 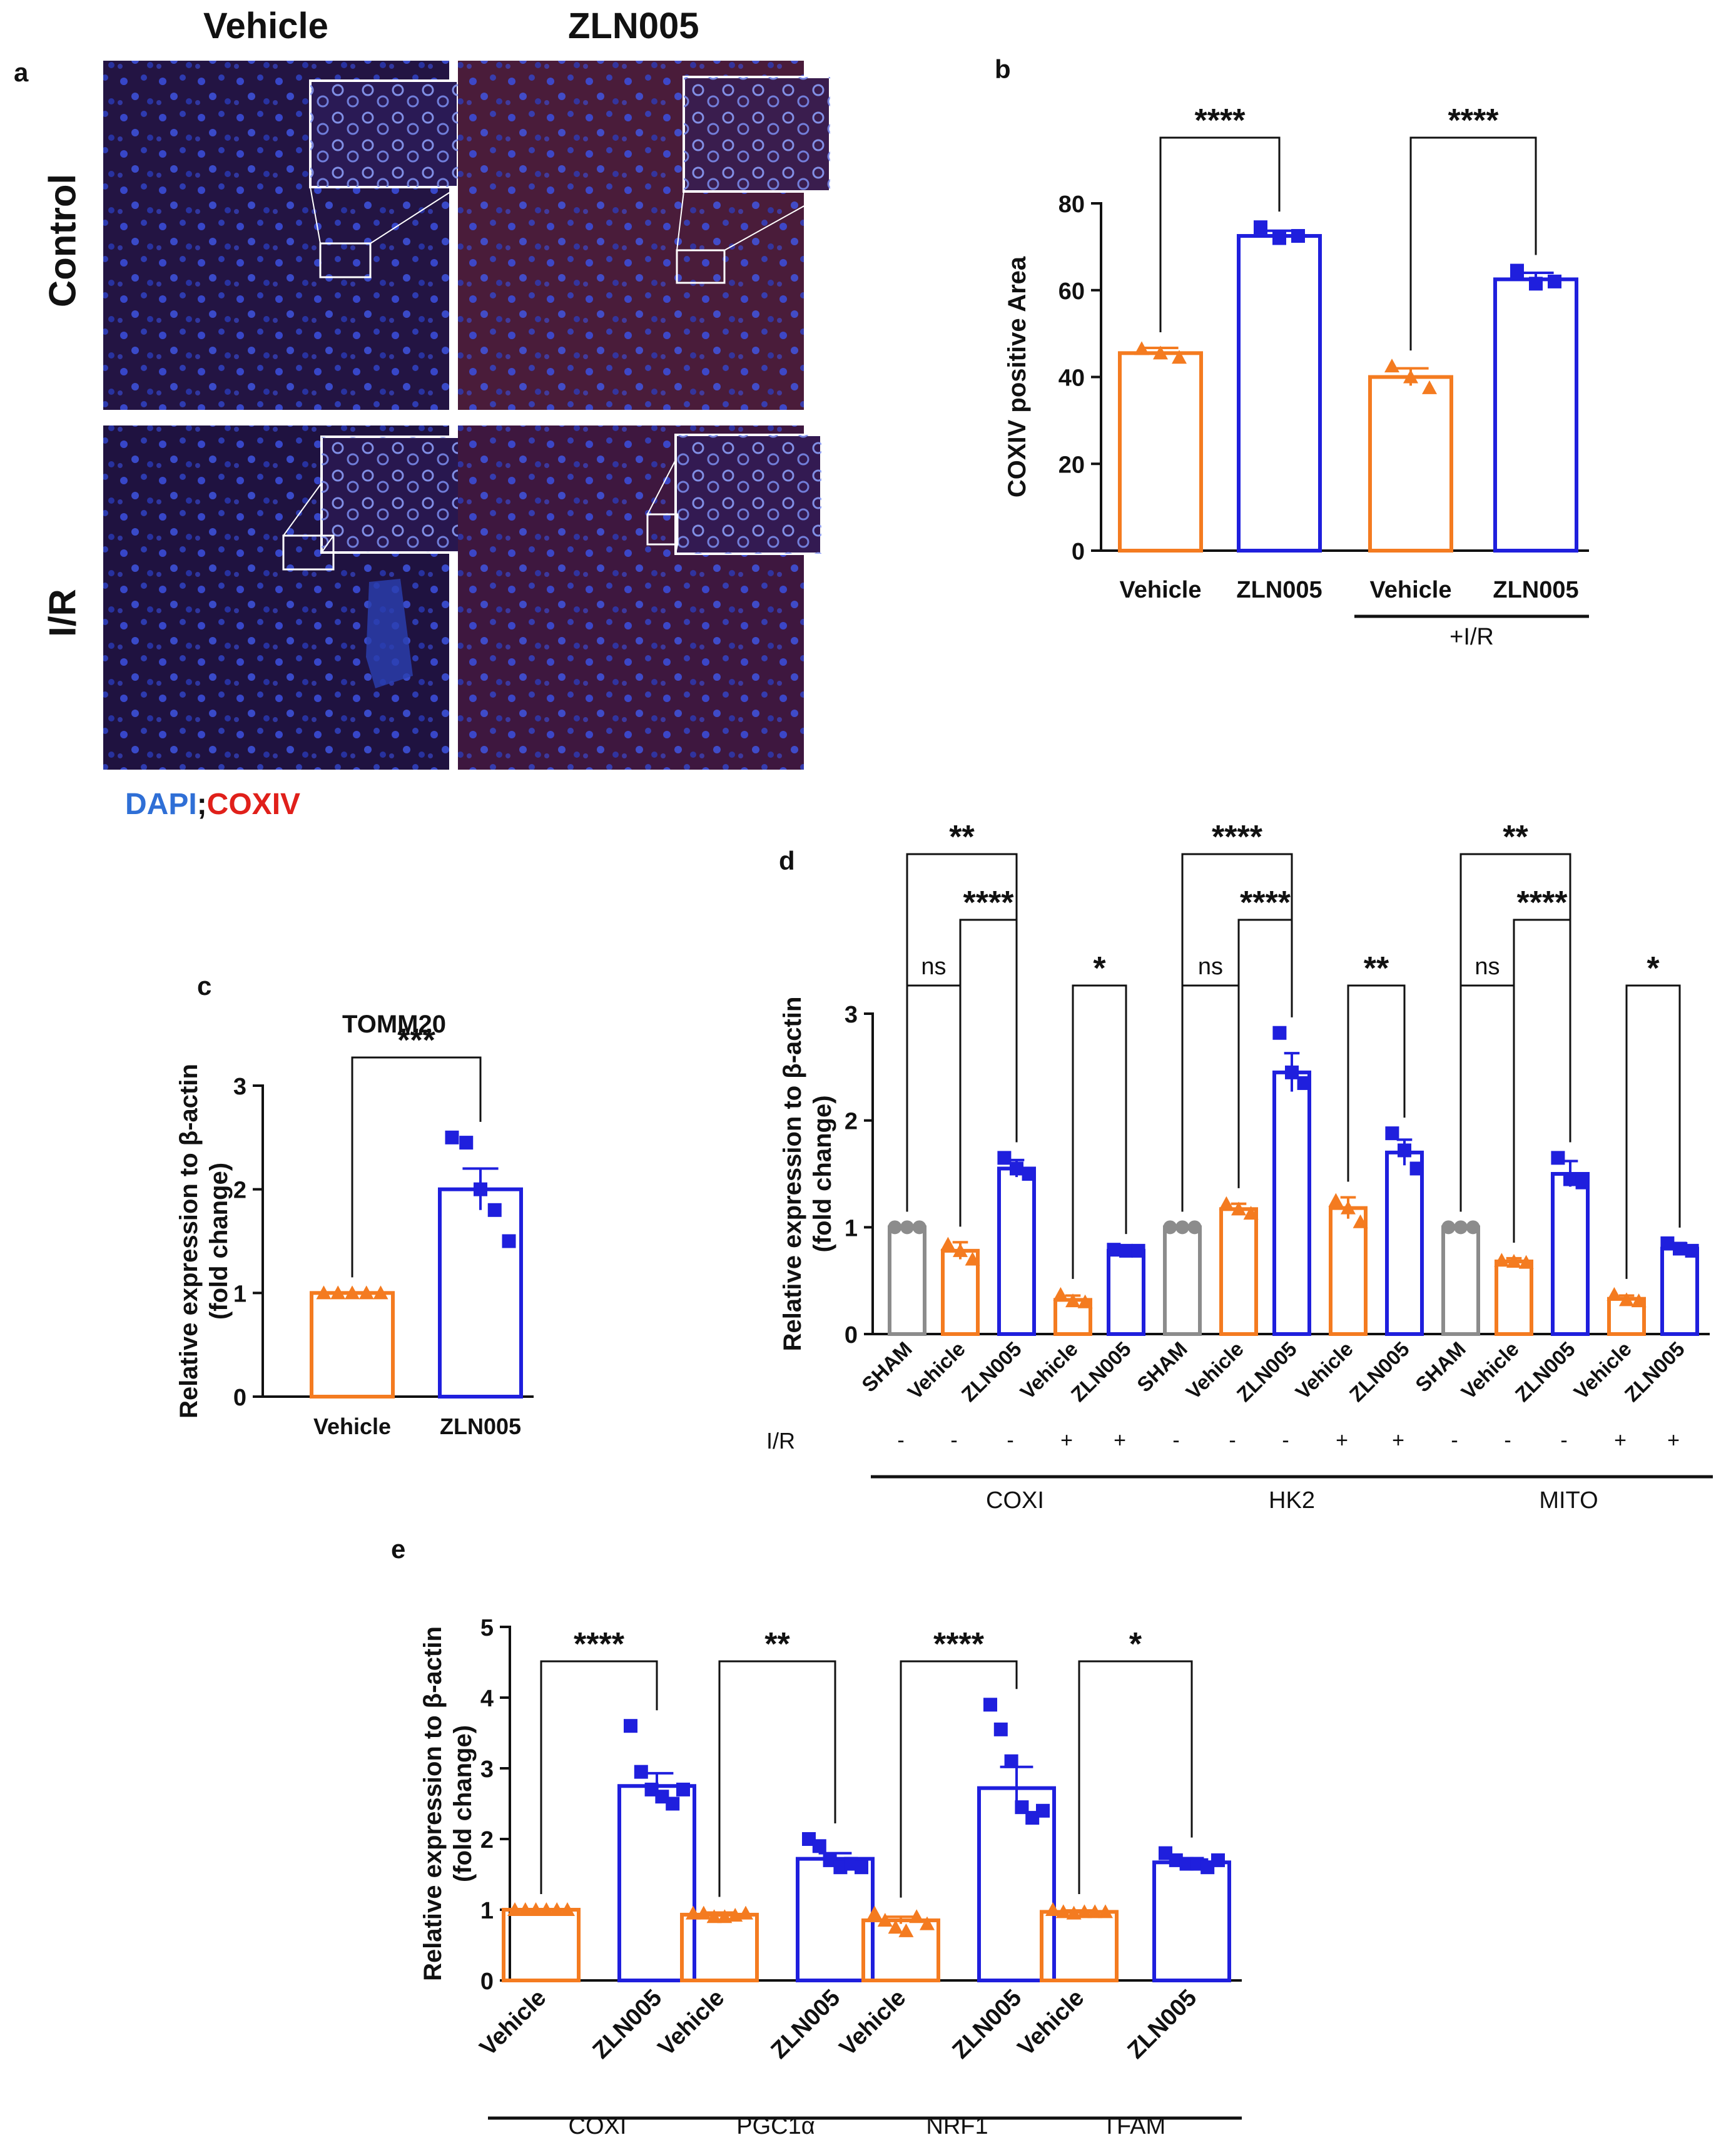 What do you see at coordinates (781, 1441) in the screenshot?
I see `ir-row-label: I/R` at bounding box center [781, 1441].